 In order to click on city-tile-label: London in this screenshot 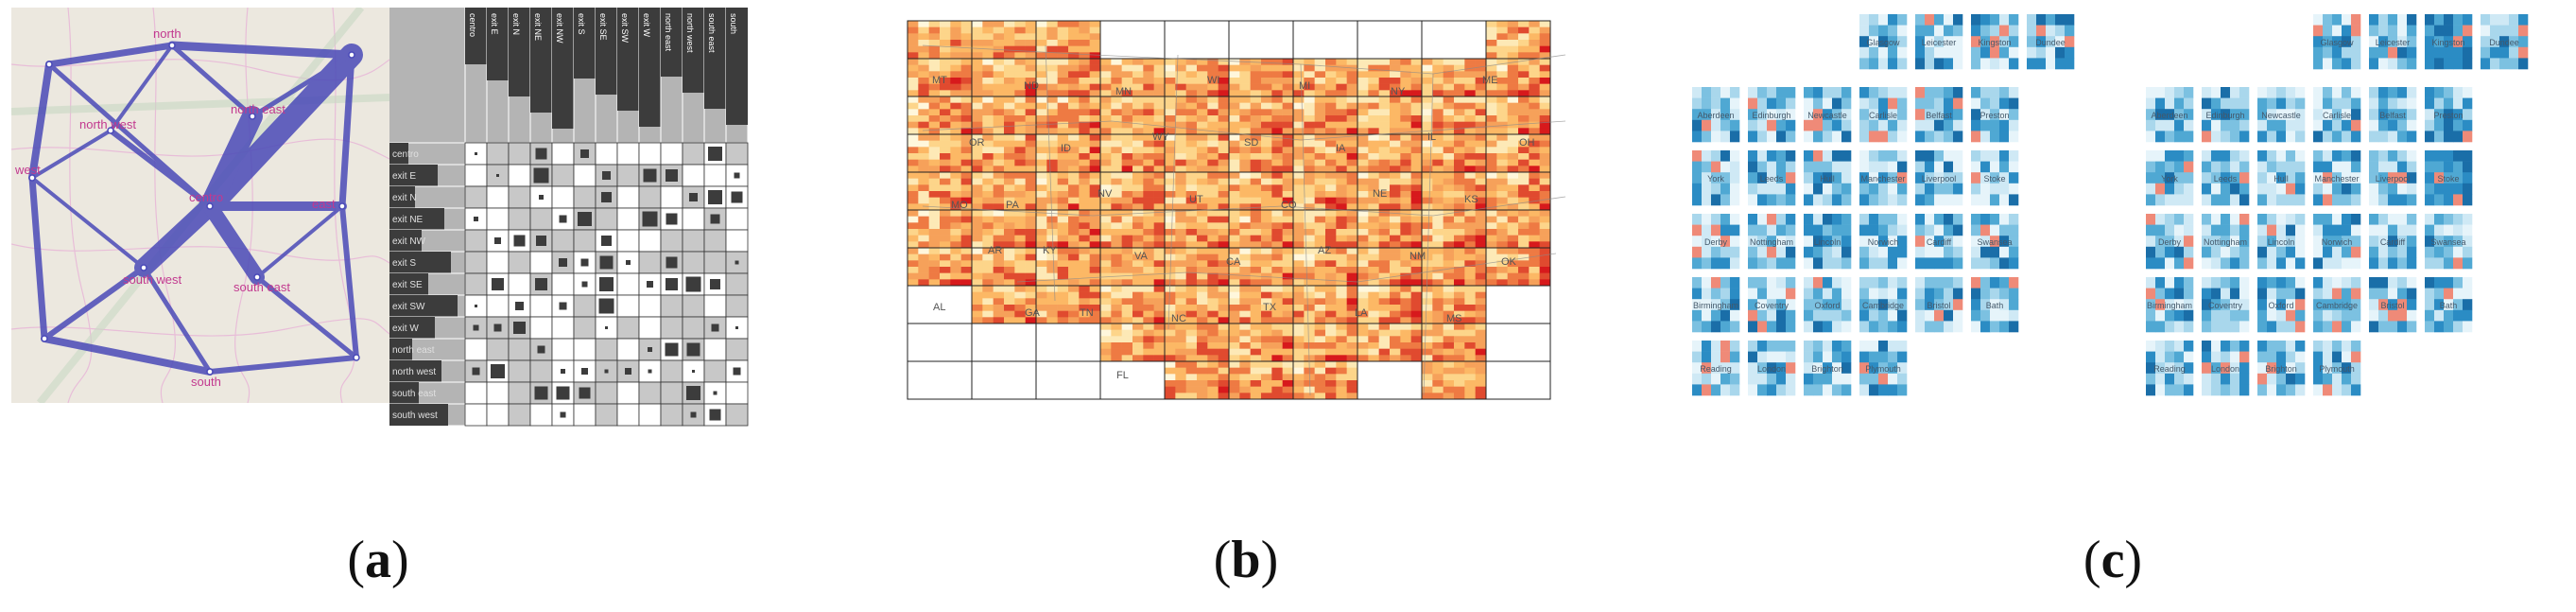, I will do `click(1771, 369)`.